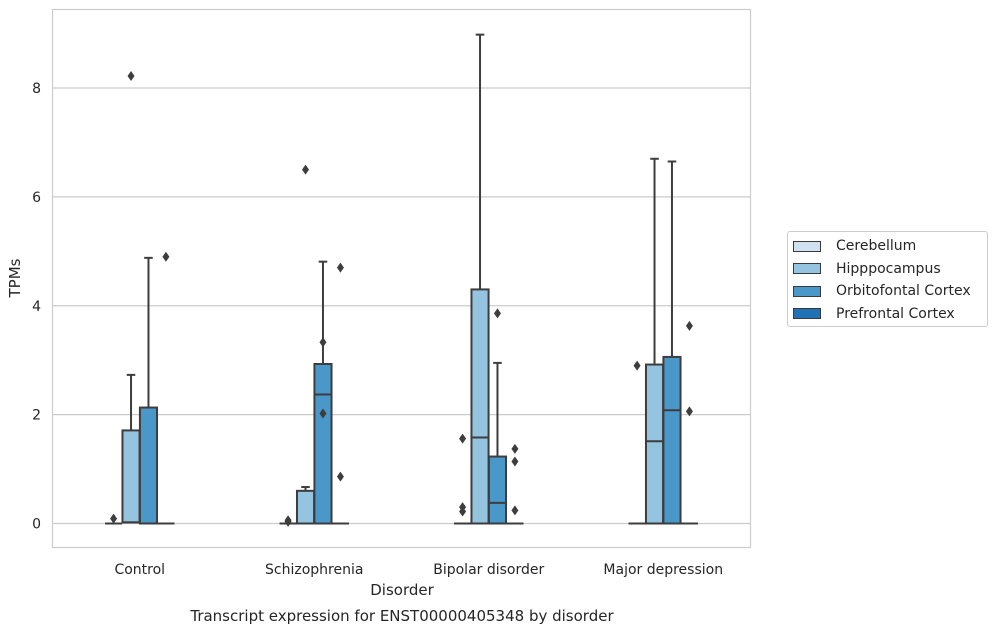 The width and height of the screenshot is (999, 634). Describe the element at coordinates (903, 291) in the screenshot. I see `legend-label: Orbitofontal Cortex` at that location.